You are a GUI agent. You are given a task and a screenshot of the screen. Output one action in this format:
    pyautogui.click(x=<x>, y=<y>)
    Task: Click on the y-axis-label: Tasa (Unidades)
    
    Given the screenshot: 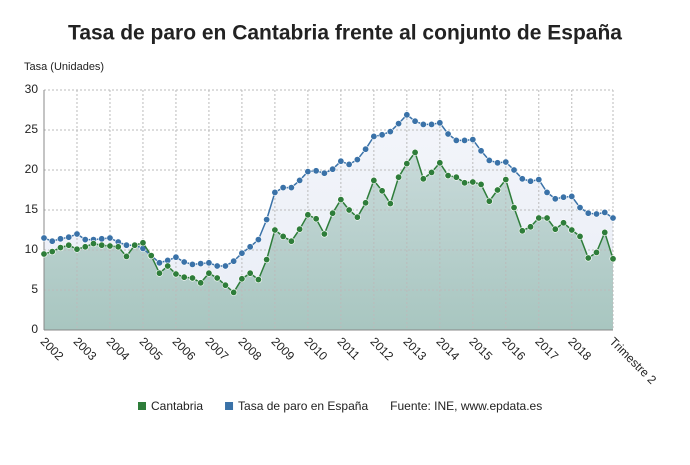 What is the action you would take?
    pyautogui.click(x=64, y=67)
    